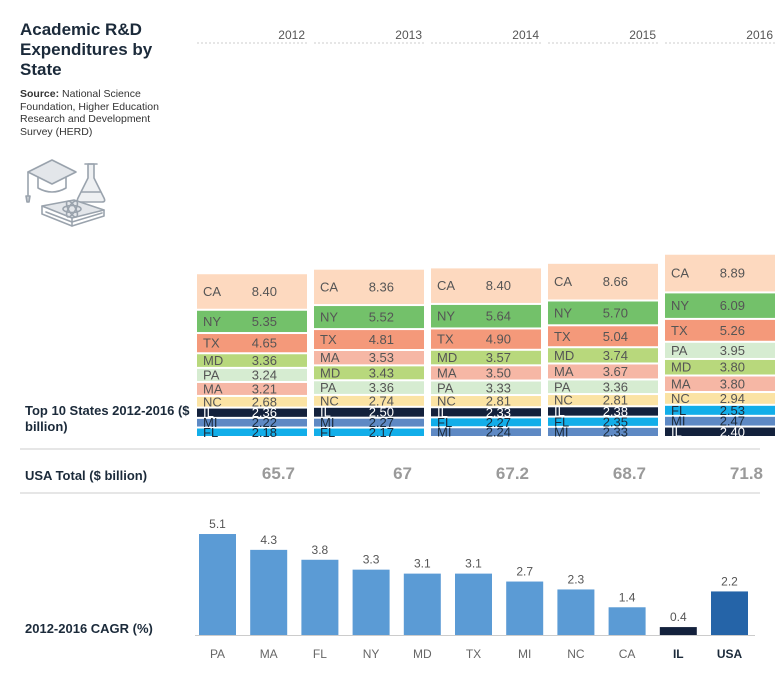  I want to click on segment-value-label: 5.04, so click(615, 336).